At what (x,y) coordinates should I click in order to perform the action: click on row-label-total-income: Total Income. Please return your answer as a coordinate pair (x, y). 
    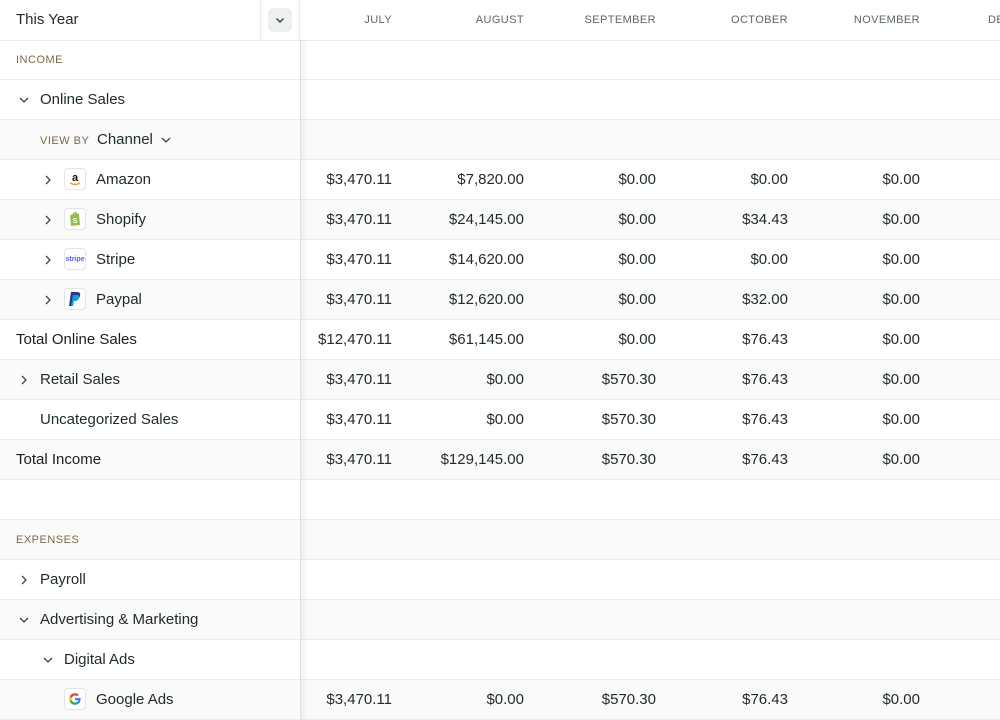
    Looking at the image, I should click on (59, 459).